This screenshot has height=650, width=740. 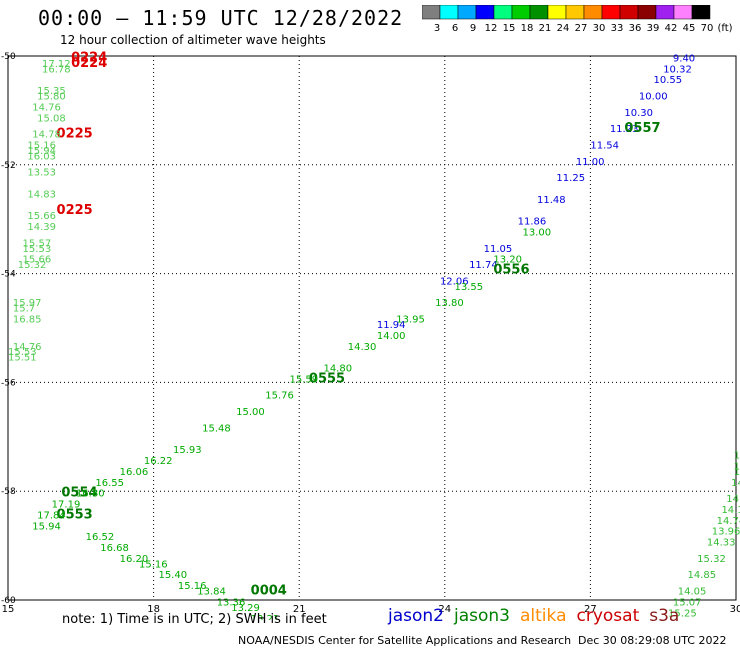 I want to click on wave-height-point: 13.00, so click(x=536, y=233).